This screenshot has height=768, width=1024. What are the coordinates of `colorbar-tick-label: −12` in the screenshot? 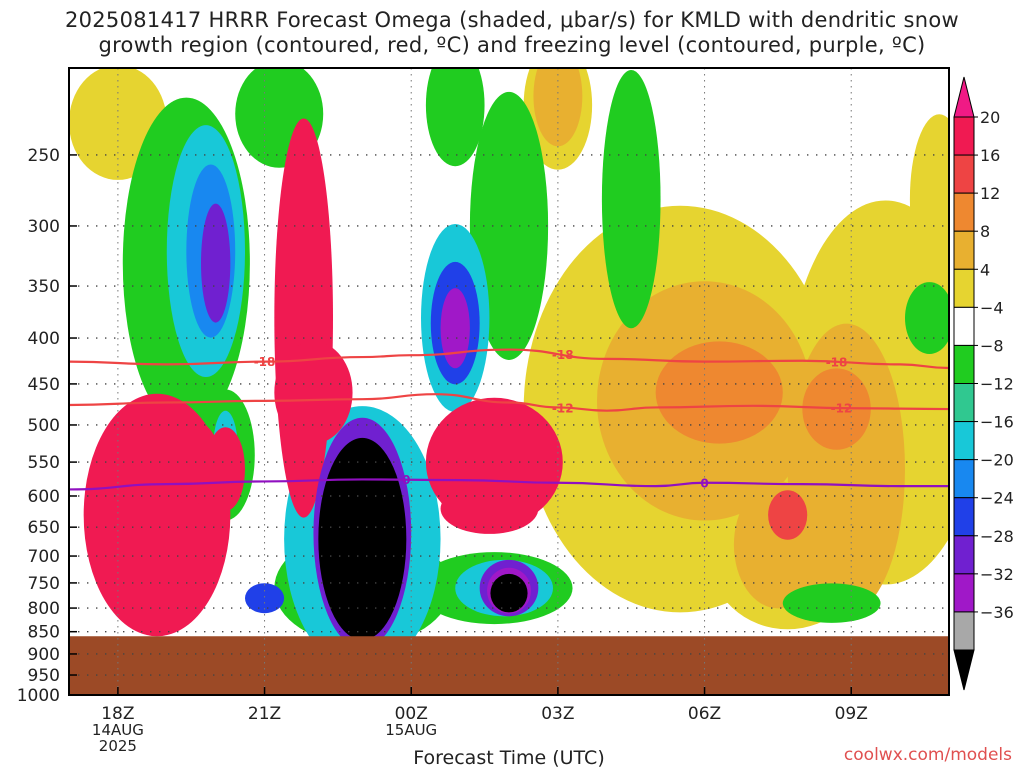 It's located at (997, 384).